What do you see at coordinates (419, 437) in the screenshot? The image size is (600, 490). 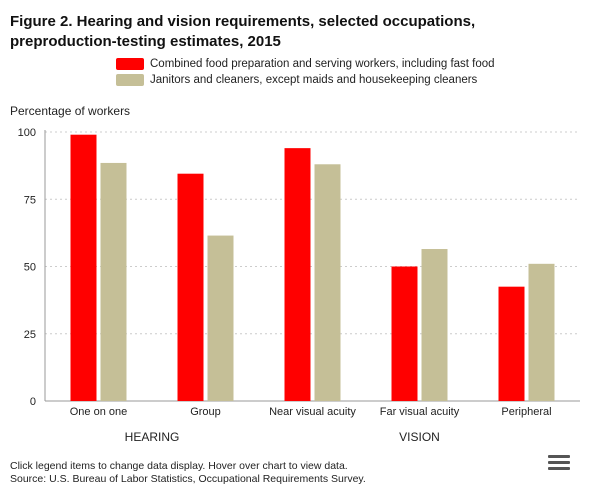 I see `group-label-vision: VISION` at bounding box center [419, 437].